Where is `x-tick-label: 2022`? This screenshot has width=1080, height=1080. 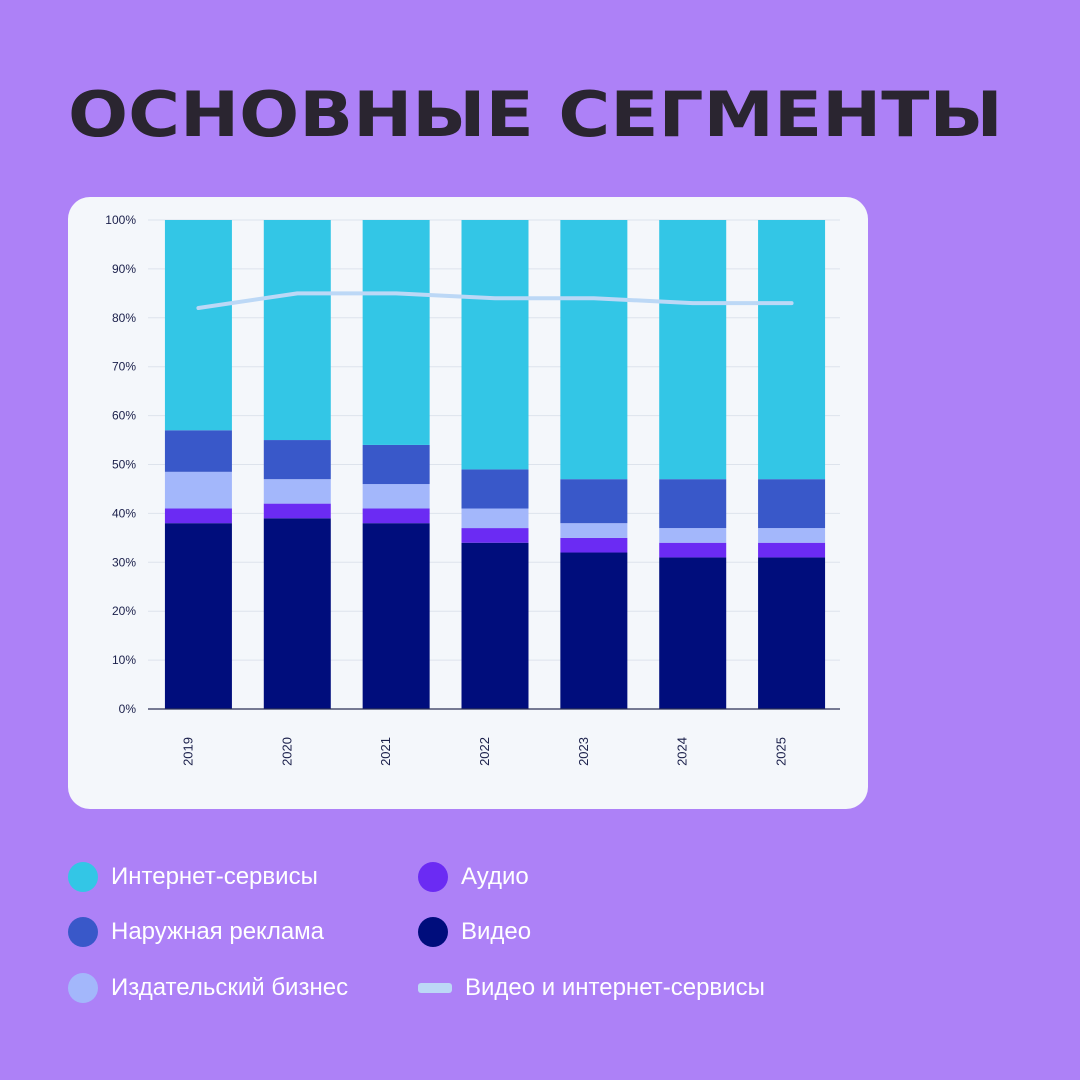 x-tick-label: 2022 is located at coordinates (484, 751).